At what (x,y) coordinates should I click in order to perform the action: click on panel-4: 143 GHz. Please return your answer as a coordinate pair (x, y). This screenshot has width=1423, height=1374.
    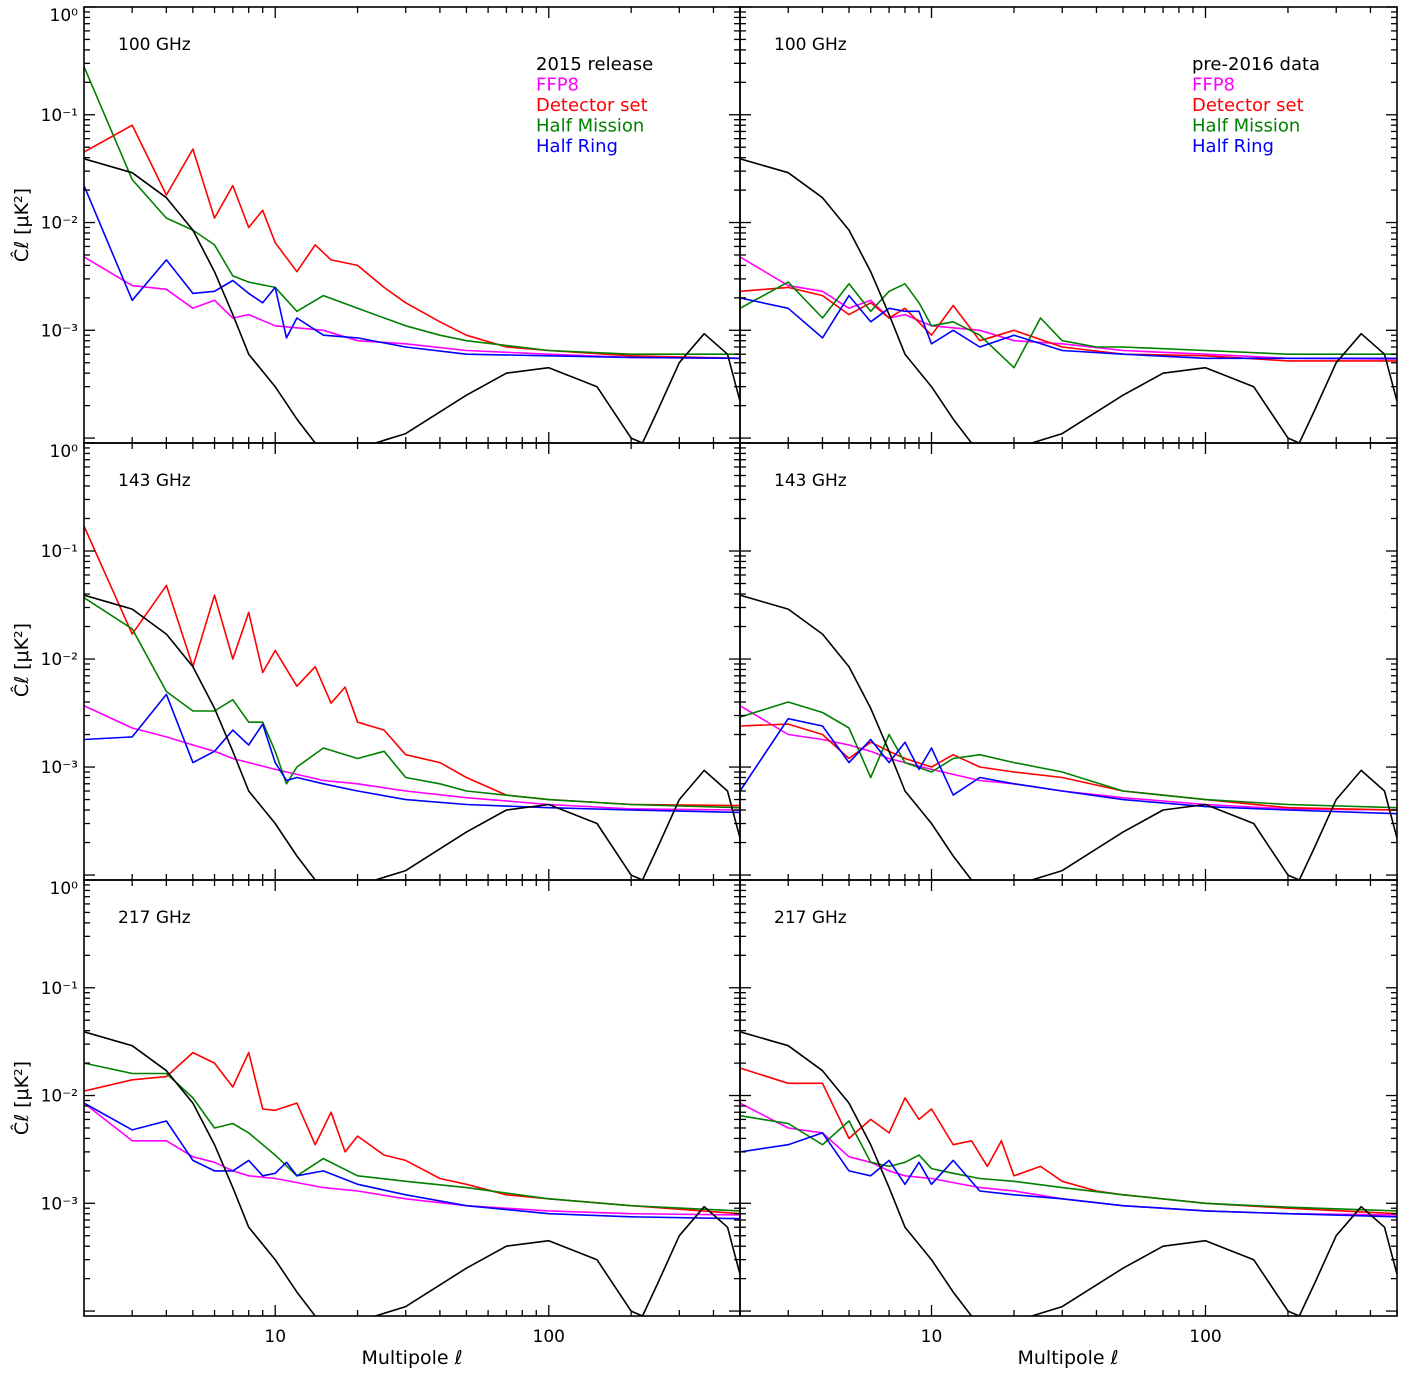
    Looking at the image, I should click on (1068, 661).